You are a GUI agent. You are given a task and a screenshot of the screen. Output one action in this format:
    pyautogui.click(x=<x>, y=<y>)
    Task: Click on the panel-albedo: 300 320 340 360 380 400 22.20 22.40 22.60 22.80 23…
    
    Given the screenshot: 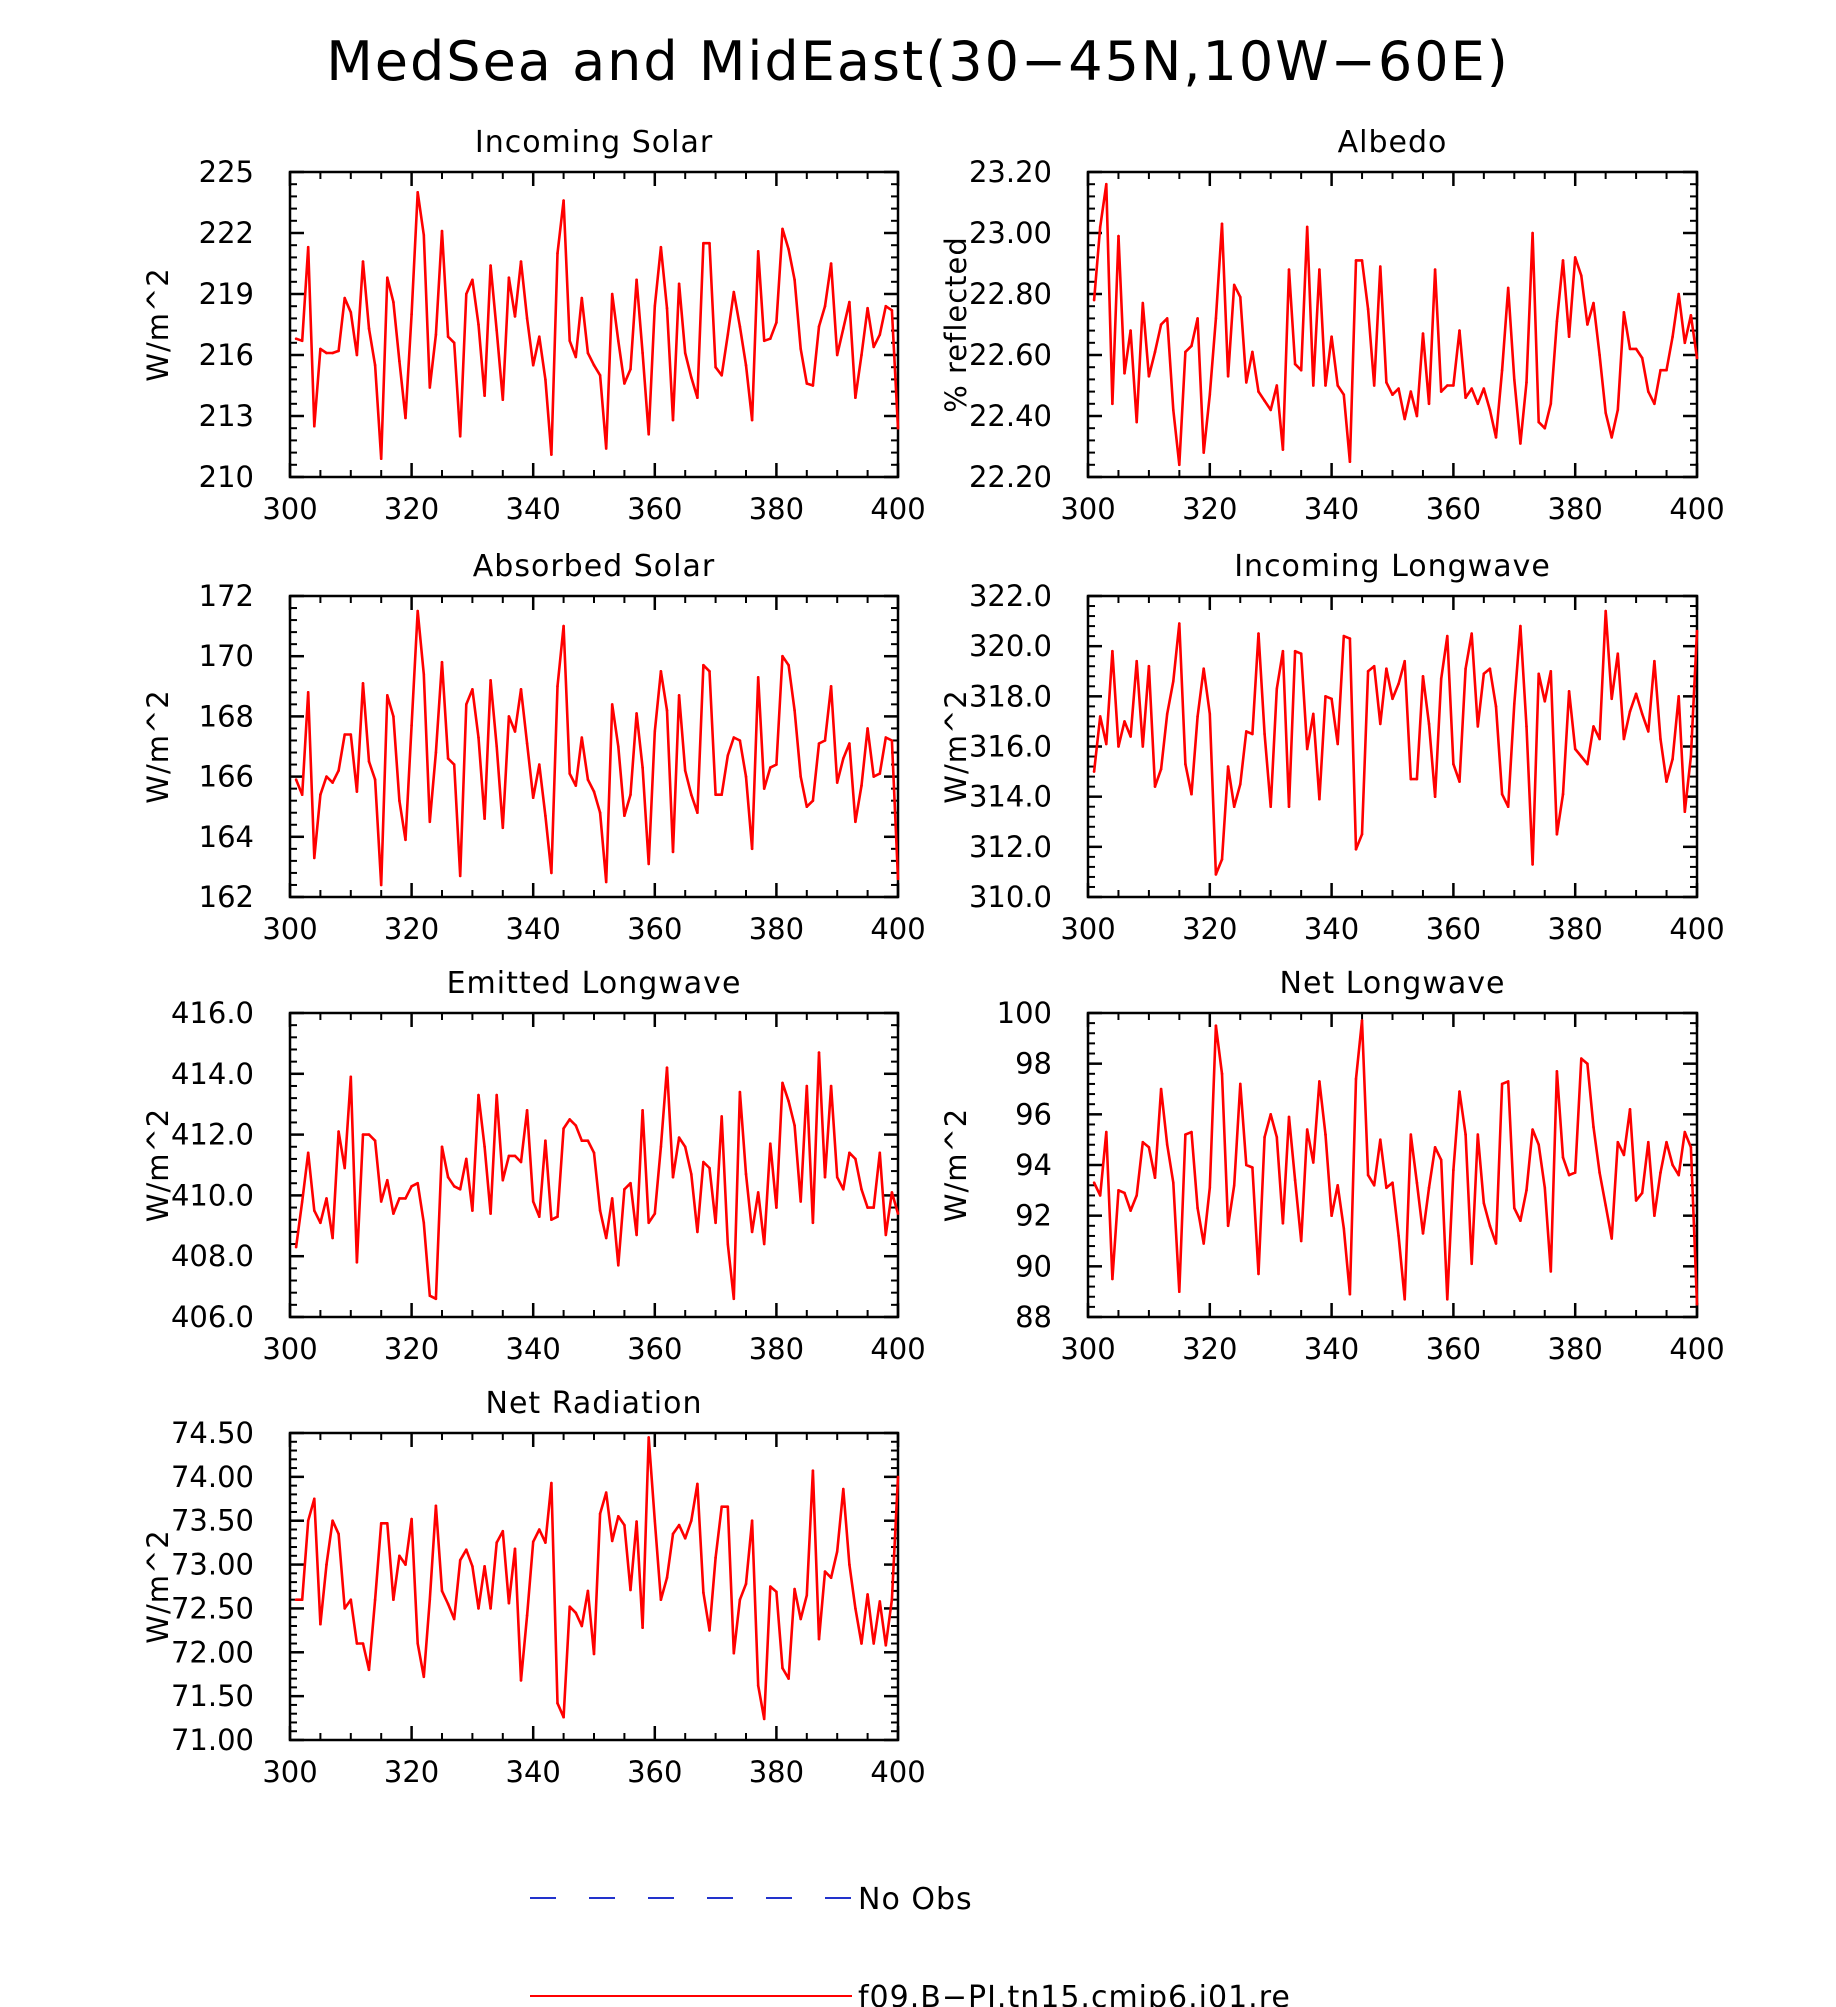 What is the action you would take?
    pyautogui.click(x=1332, y=325)
    